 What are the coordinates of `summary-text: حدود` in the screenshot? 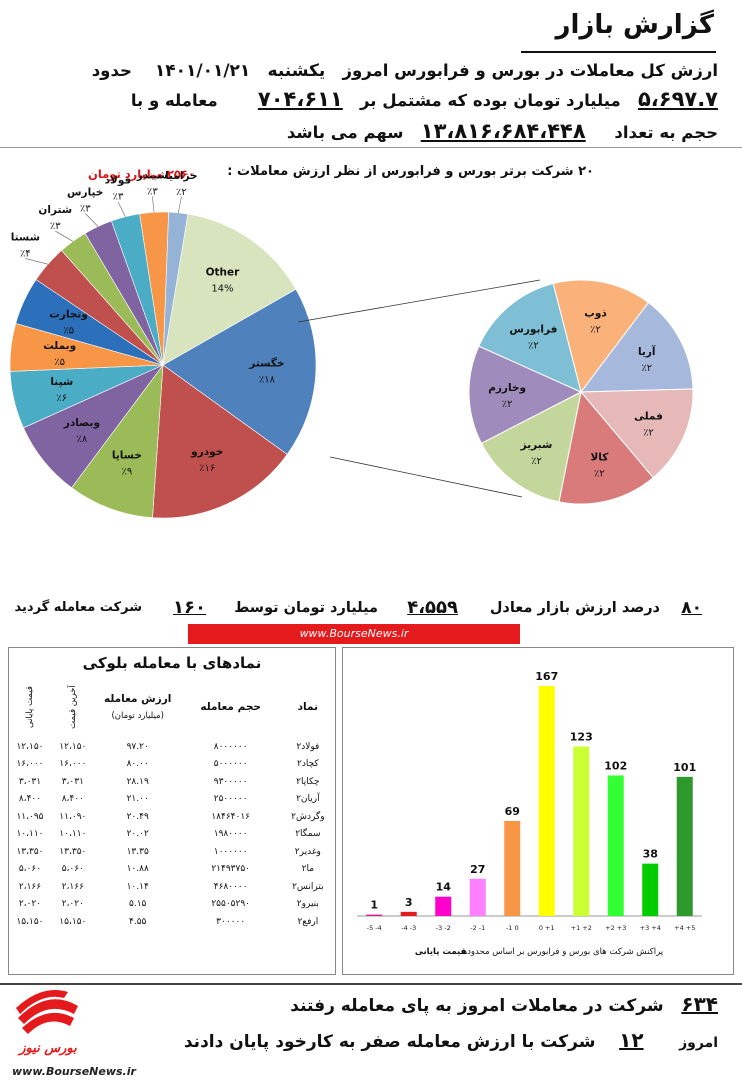 It's located at (111, 70).